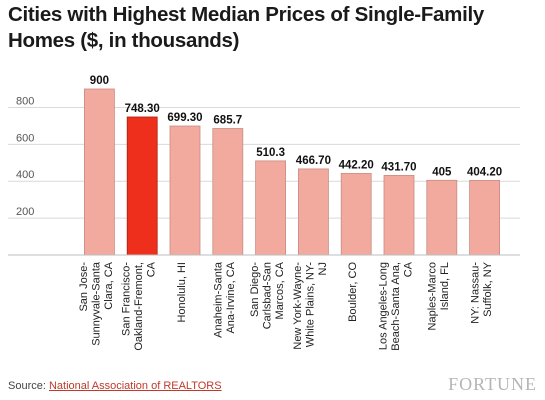  I want to click on x-tick-label: Anaheim-SantaAna-Irvine, CA, so click(225, 299).